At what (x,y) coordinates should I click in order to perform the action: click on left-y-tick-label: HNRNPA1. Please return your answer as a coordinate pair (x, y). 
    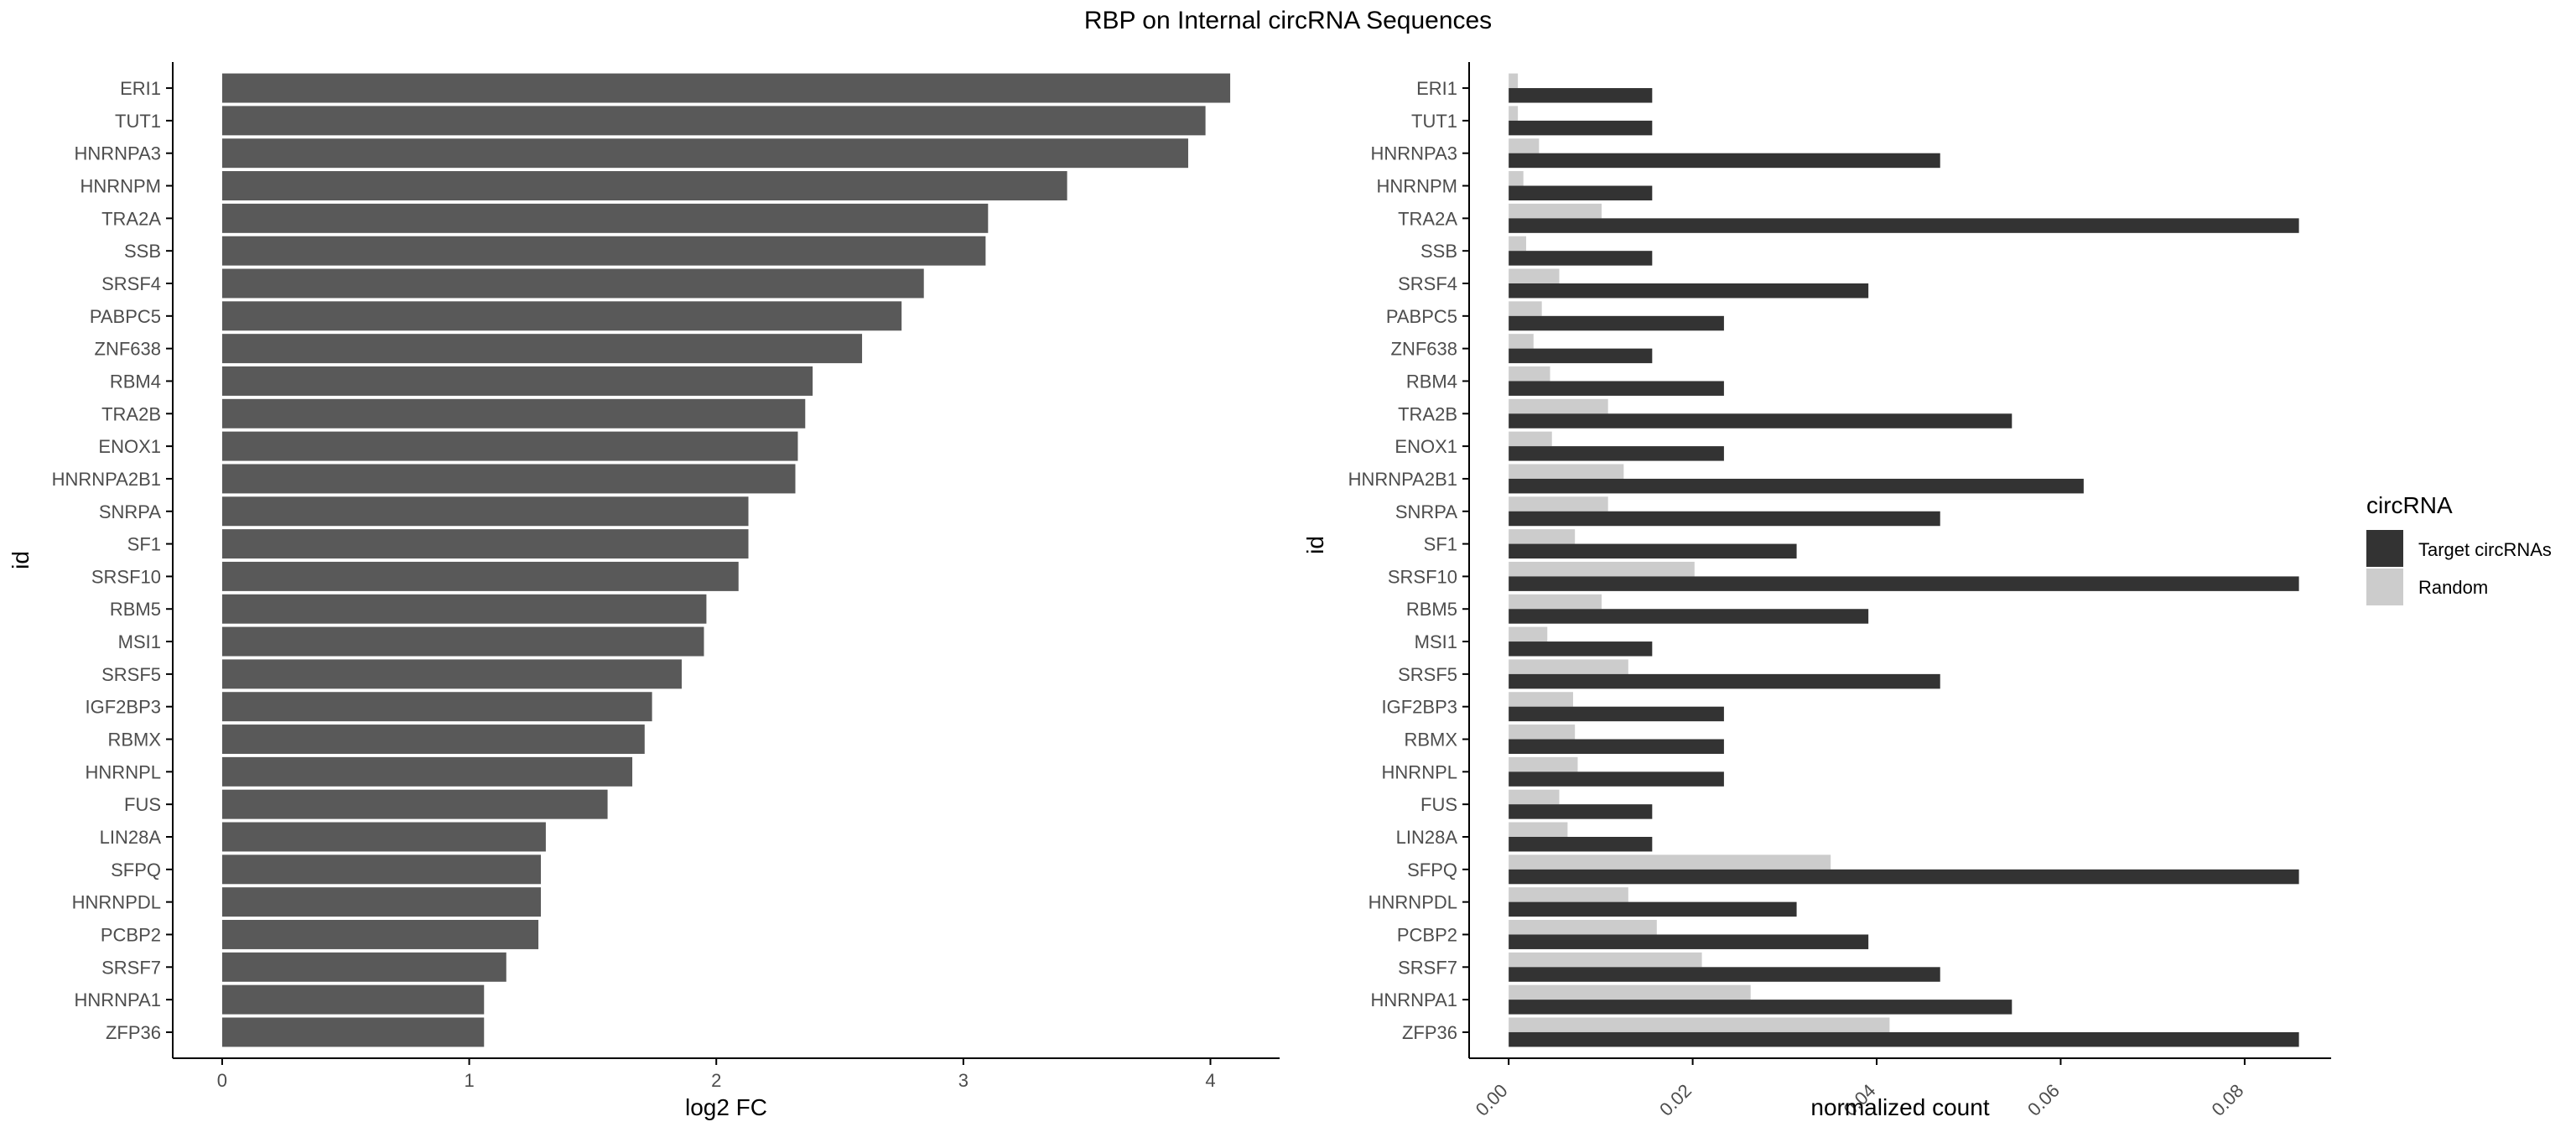
    Looking at the image, I should click on (117, 999).